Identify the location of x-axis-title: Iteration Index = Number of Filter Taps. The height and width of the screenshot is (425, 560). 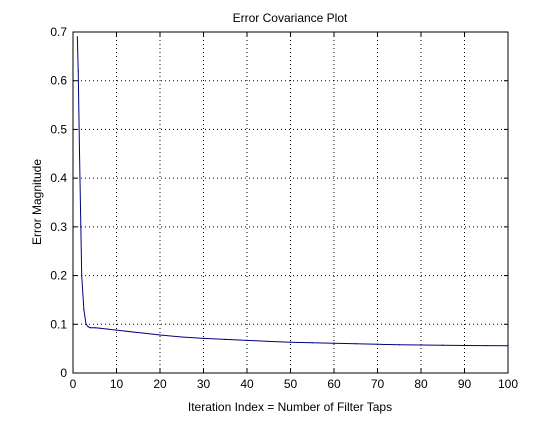
(290, 407).